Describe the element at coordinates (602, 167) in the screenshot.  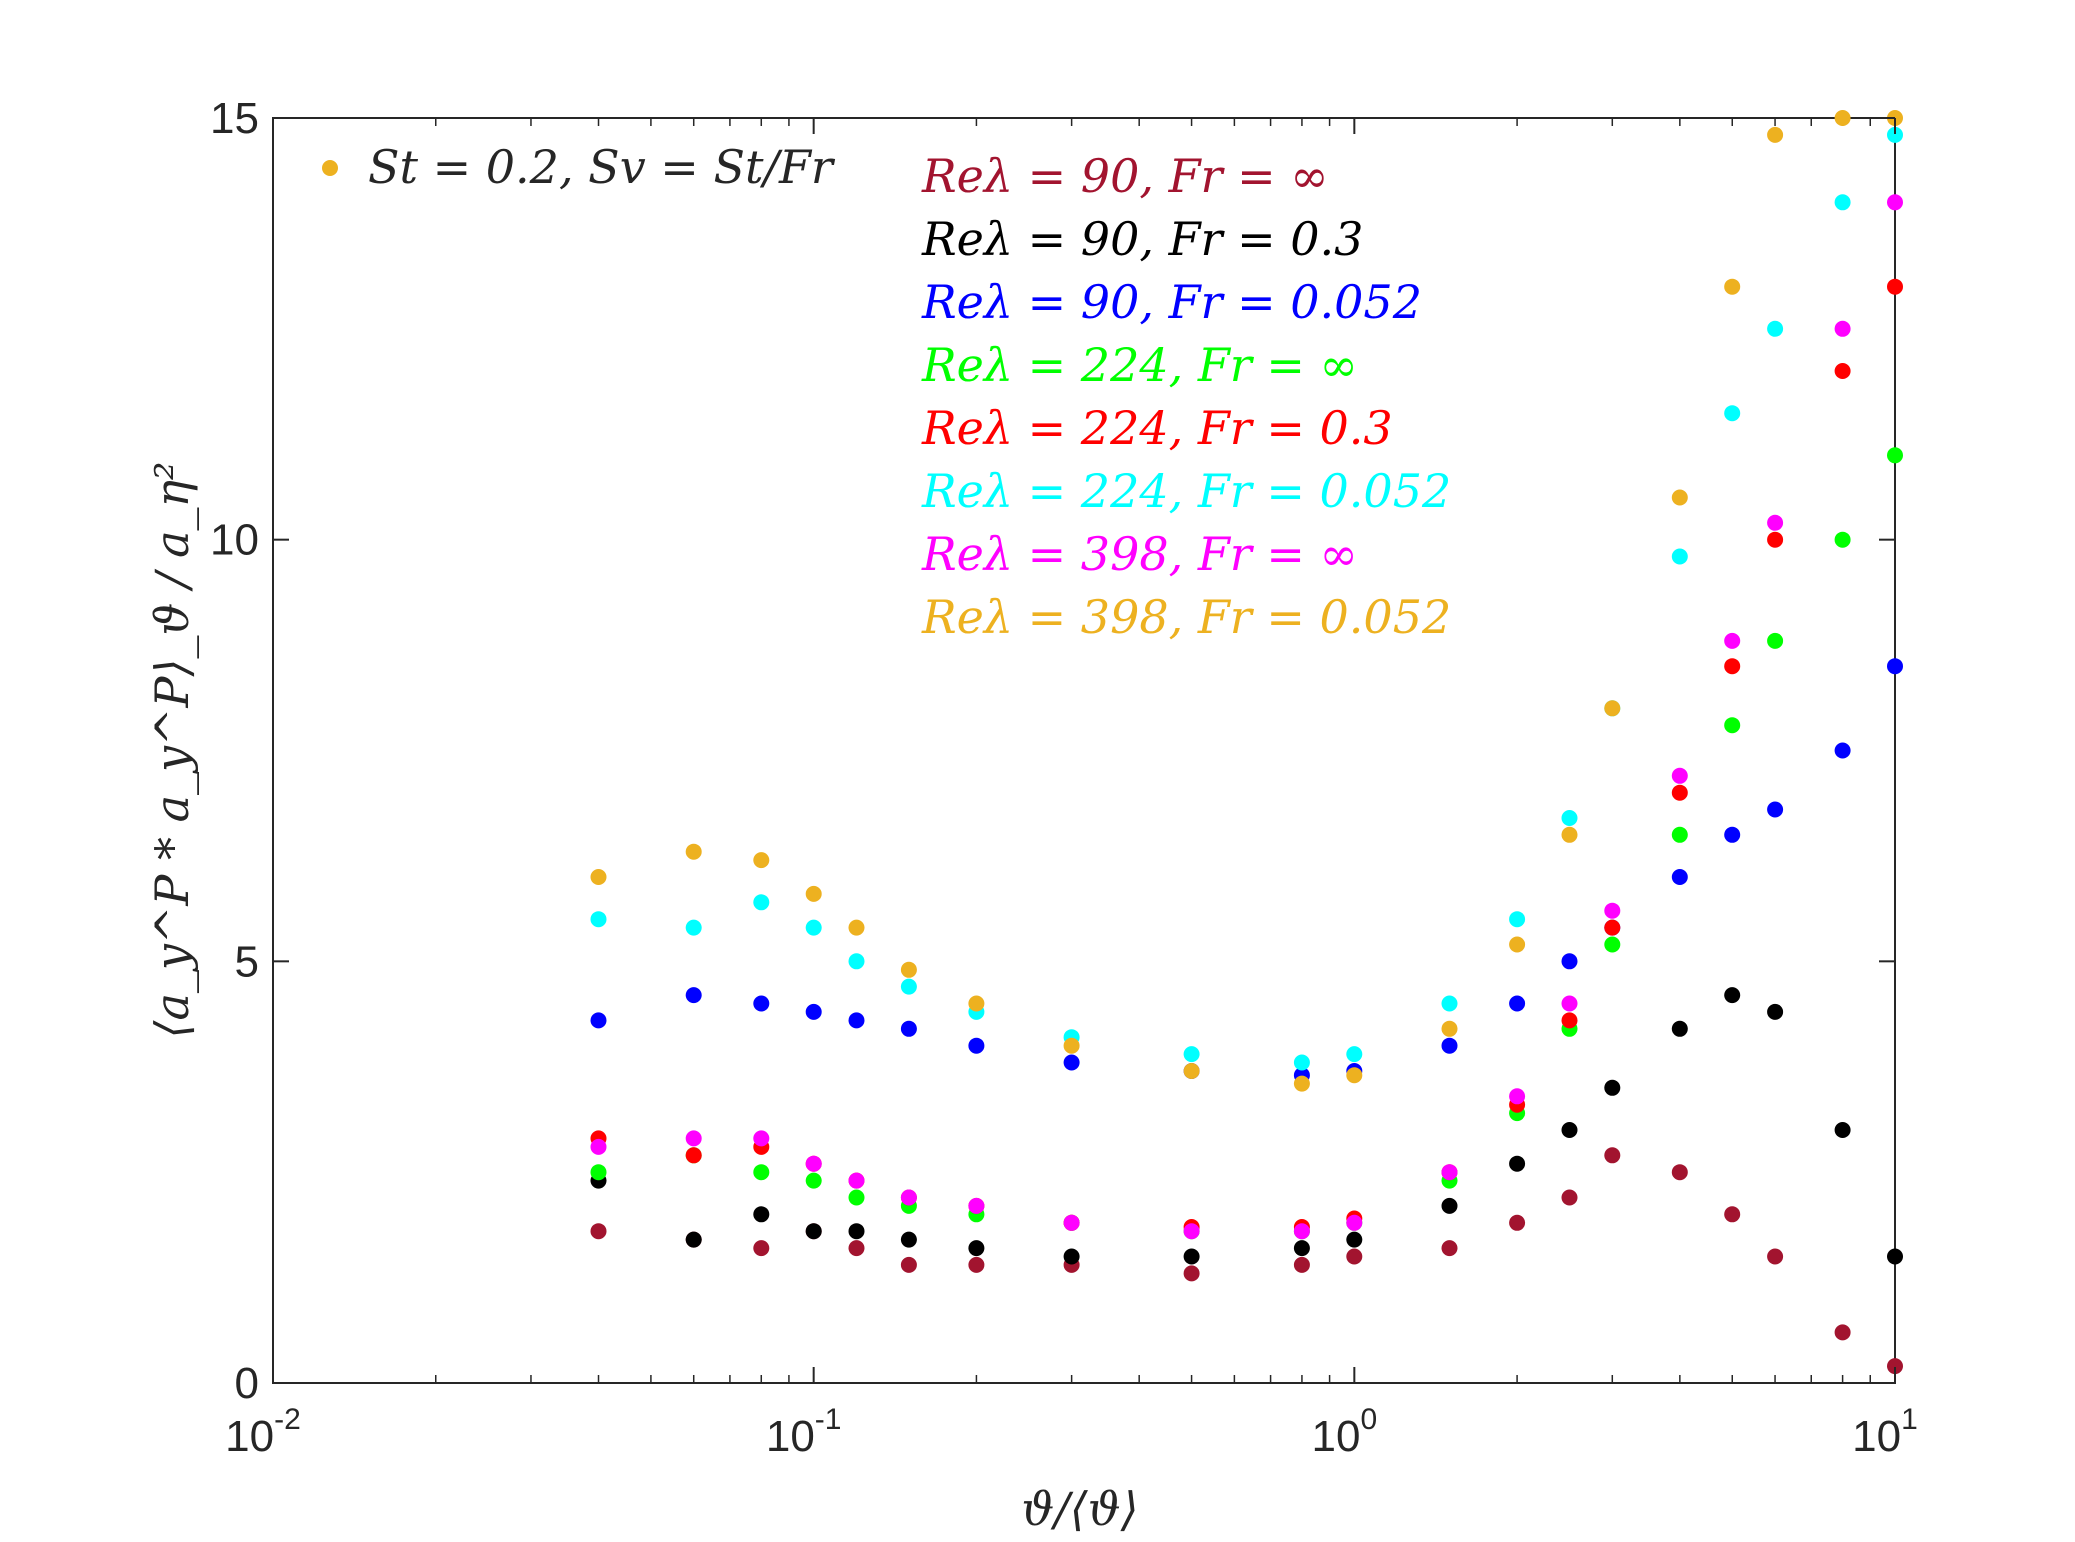
I see `annotation-text: St = 0.2, Sv = St/Fr` at that location.